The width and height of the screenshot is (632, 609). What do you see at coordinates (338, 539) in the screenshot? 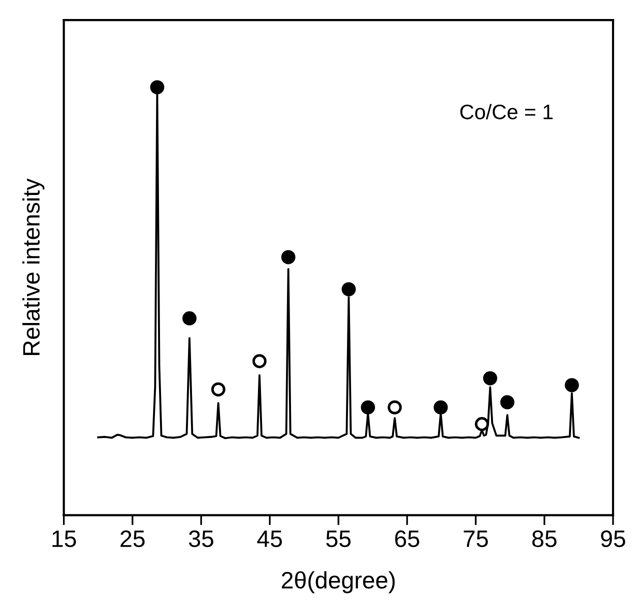
I see `x-tick-label: 55` at bounding box center [338, 539].